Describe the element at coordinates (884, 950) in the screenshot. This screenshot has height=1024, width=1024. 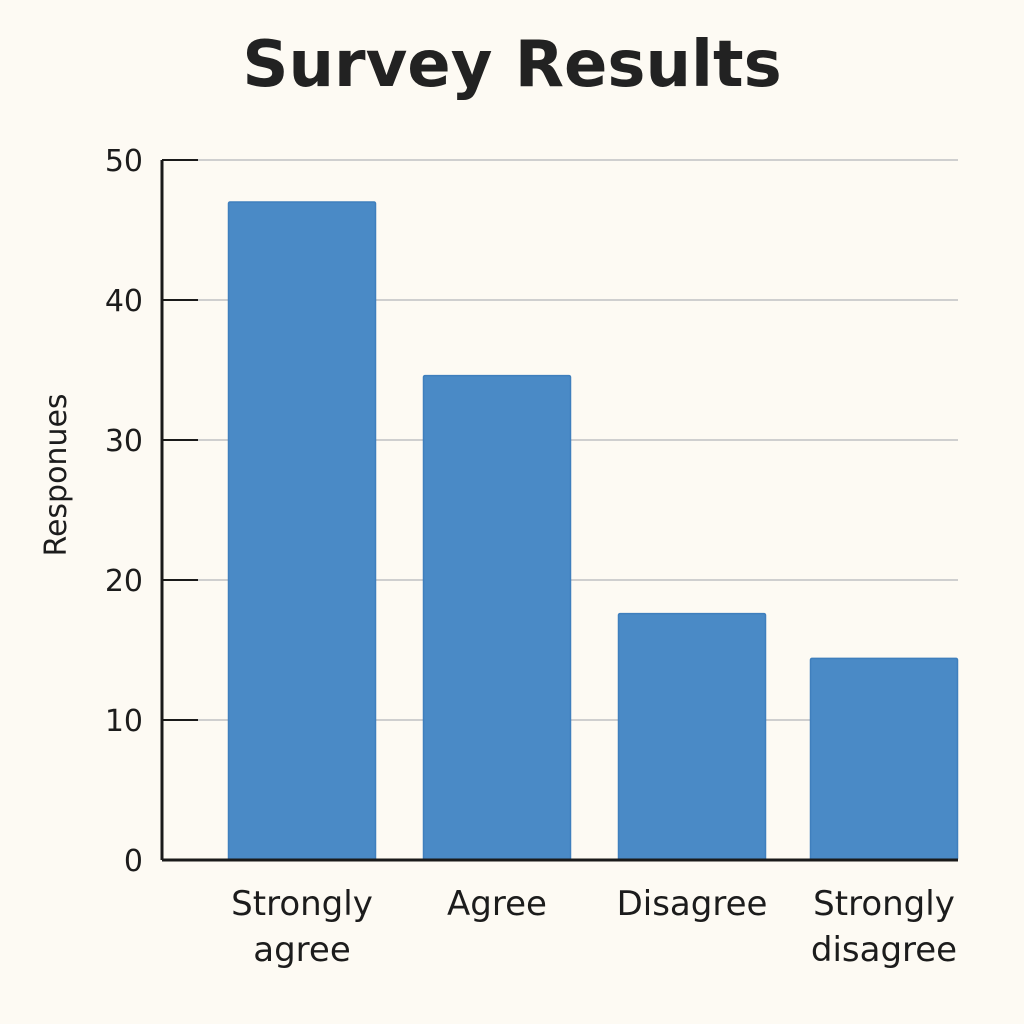
I see `x-category-label-line: disagree` at that location.